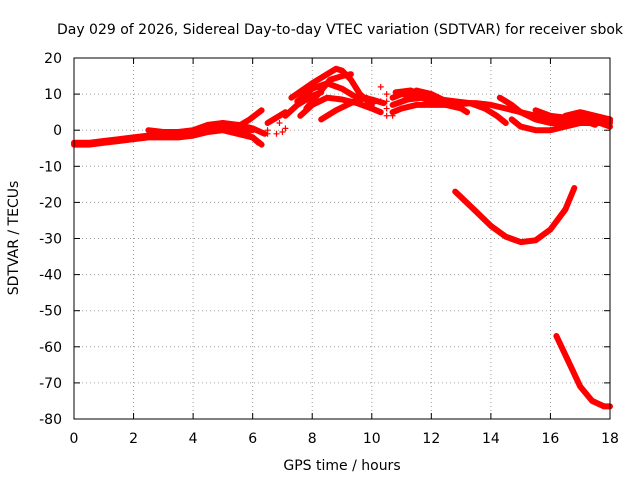 The height and width of the screenshot is (484, 640). Describe the element at coordinates (50, 348) in the screenshot. I see `y-tick-label: -60` at that location.